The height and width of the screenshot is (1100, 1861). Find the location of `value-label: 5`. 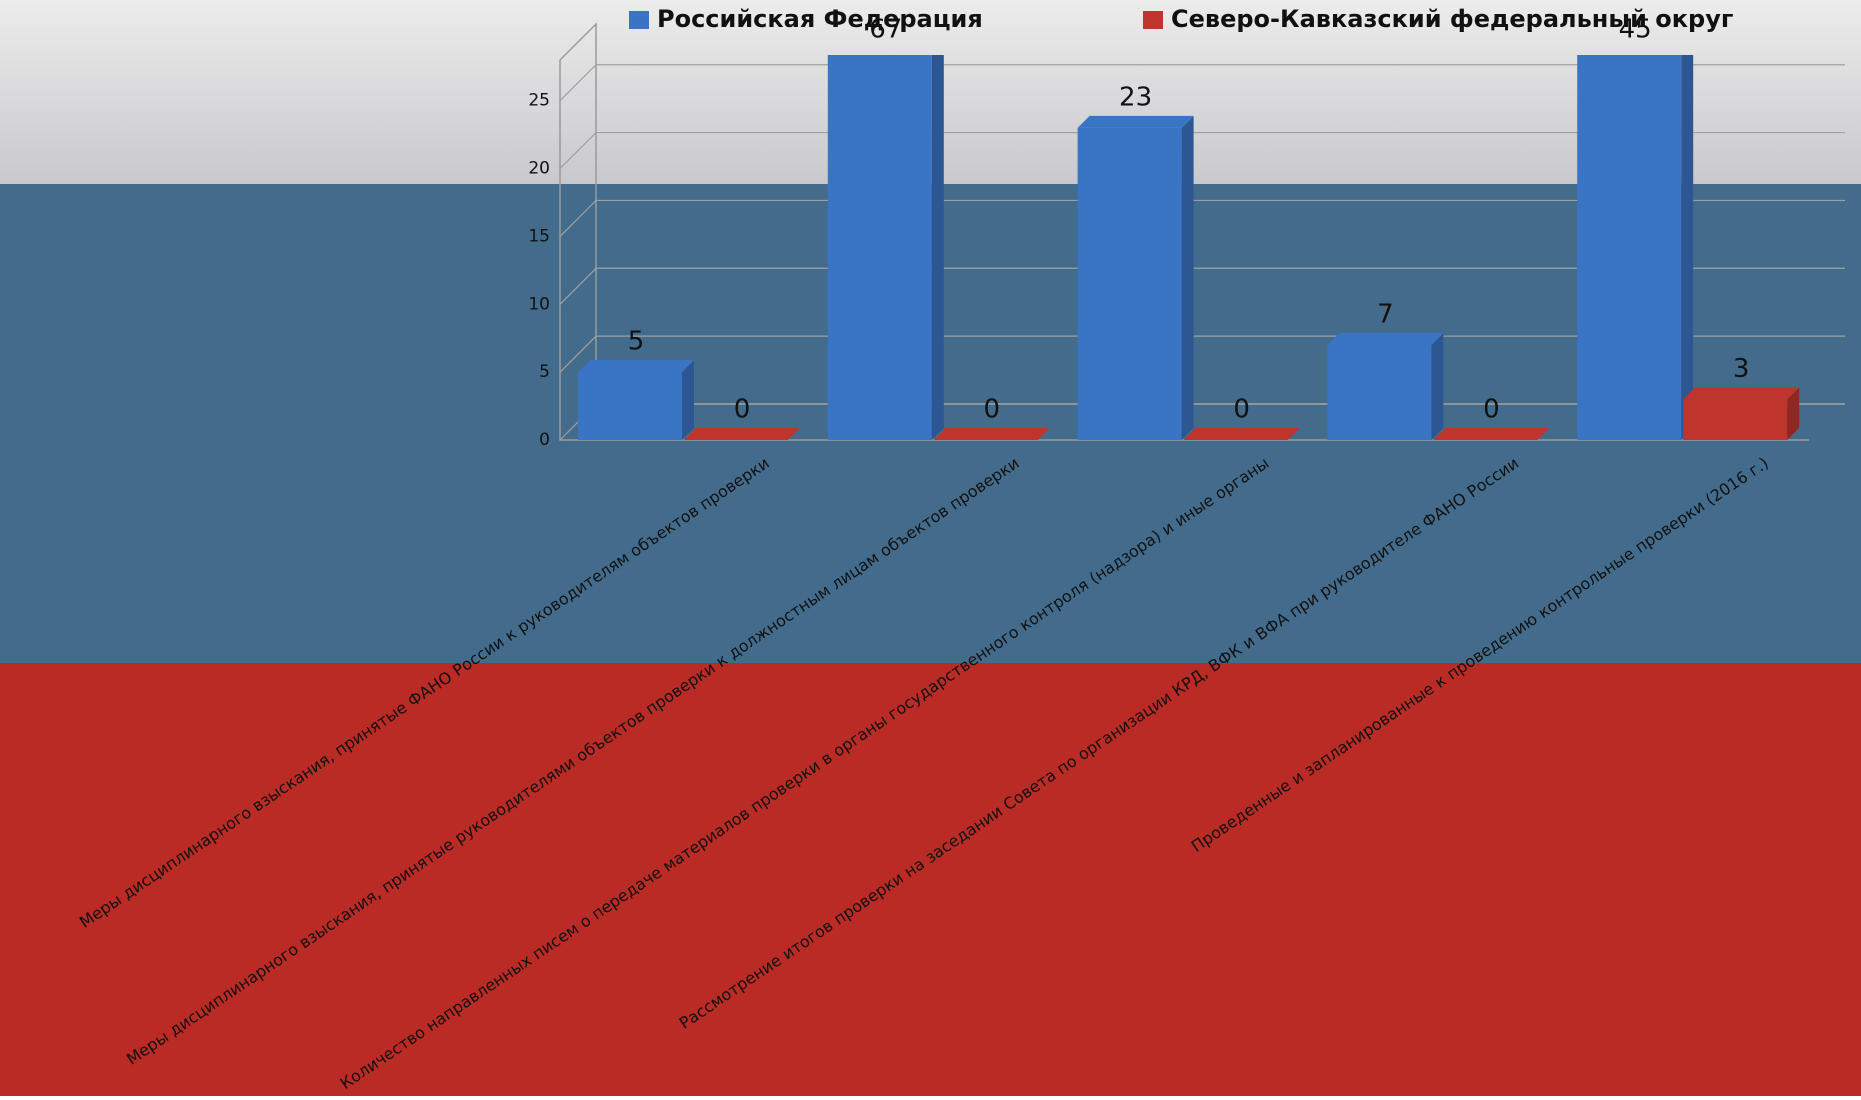

value-label: 5 is located at coordinates (636, 342).